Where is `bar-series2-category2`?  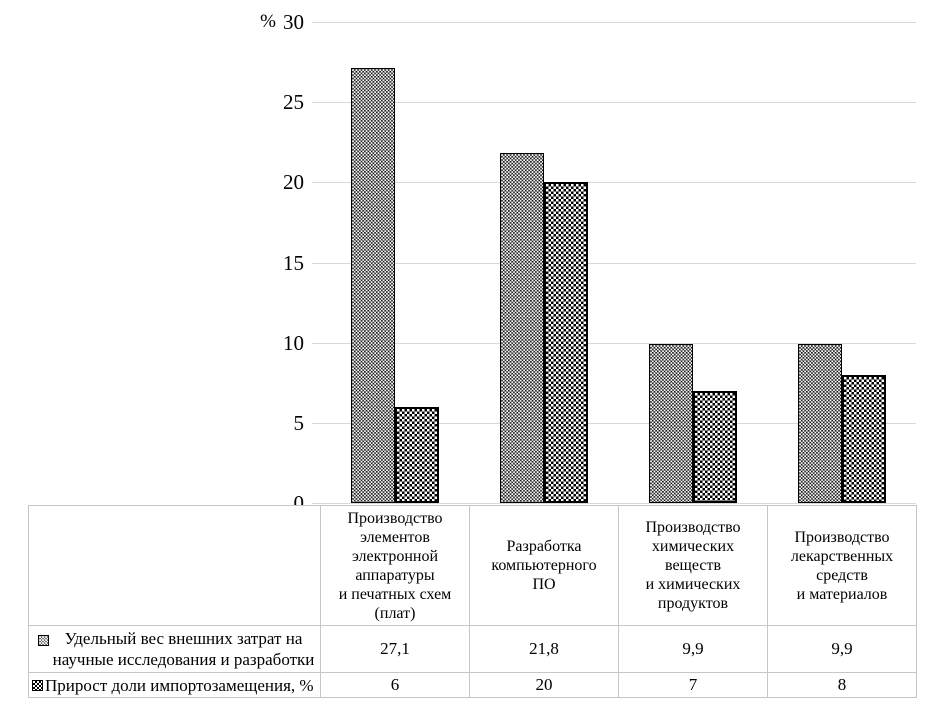 bar-series2-category2 is located at coordinates (566, 342).